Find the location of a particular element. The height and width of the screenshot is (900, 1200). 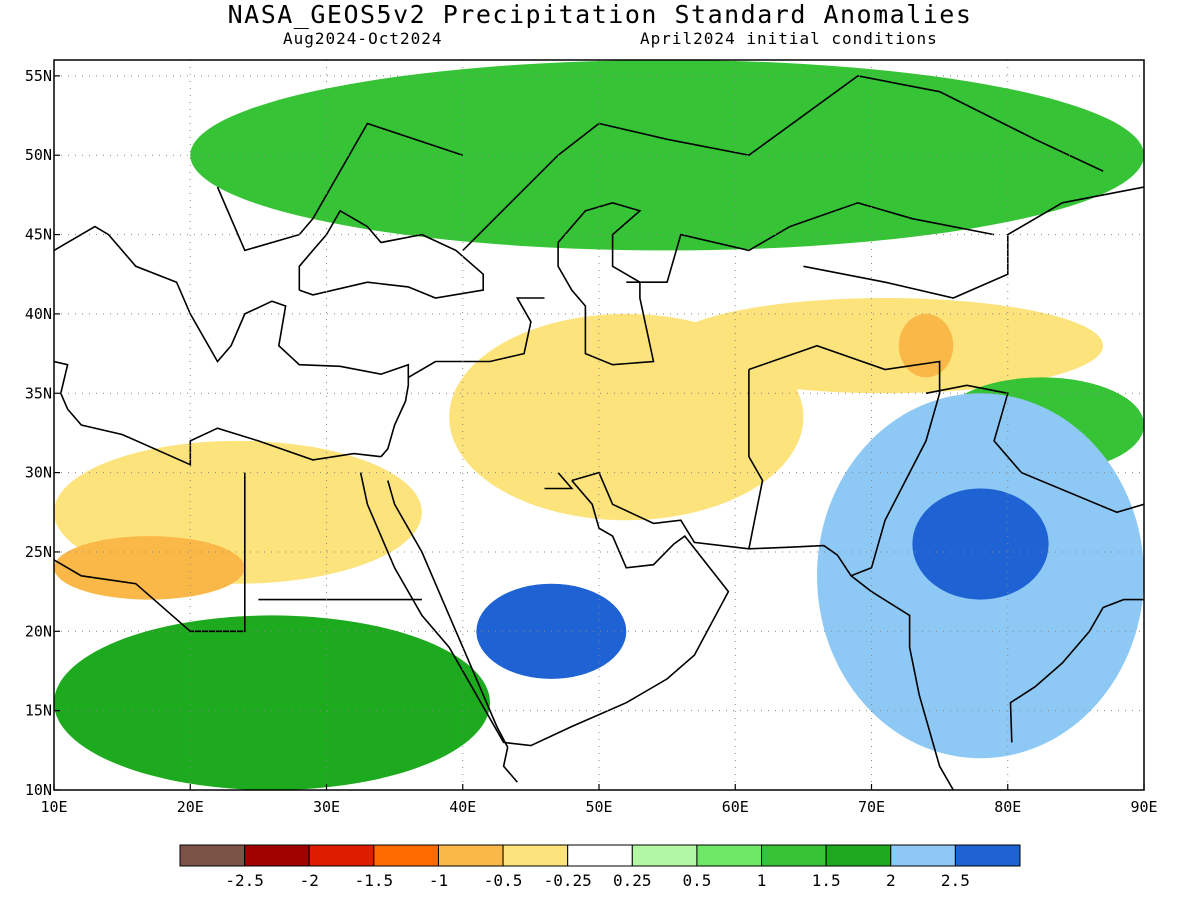

y-tick-label: 20N is located at coordinates (38, 631).